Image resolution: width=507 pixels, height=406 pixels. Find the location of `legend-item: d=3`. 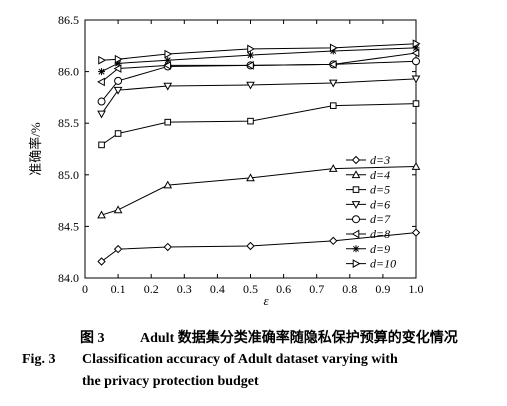

legend-item: d=3 is located at coordinates (368, 160).